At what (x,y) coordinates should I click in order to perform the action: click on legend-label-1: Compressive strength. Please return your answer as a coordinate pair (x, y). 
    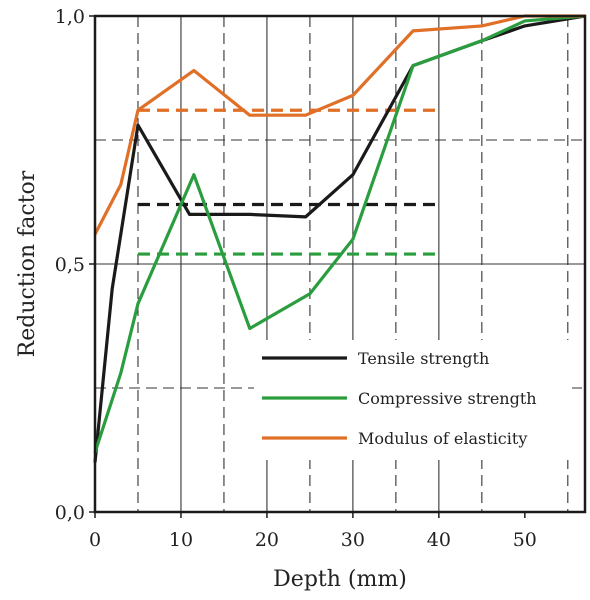
    Looking at the image, I should click on (447, 398).